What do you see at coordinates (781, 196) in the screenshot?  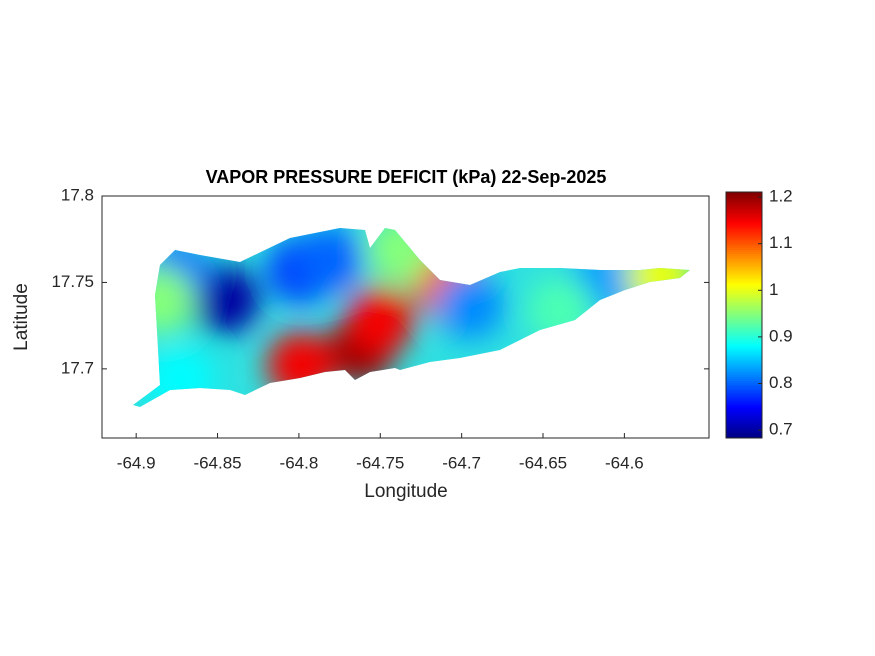 I see `colorbar-tick-label: 1.2` at bounding box center [781, 196].